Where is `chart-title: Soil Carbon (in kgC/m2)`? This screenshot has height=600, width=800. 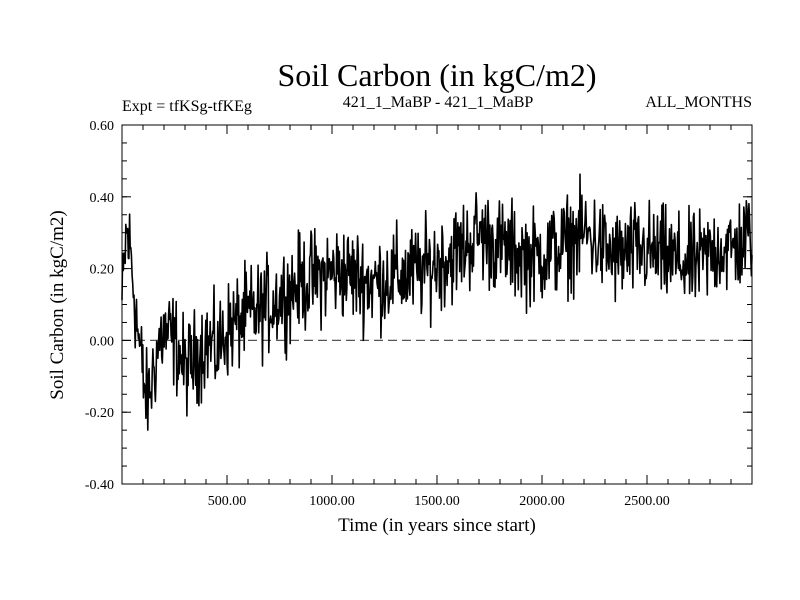 chart-title: Soil Carbon (in kgC/m2) is located at coordinates (436, 75).